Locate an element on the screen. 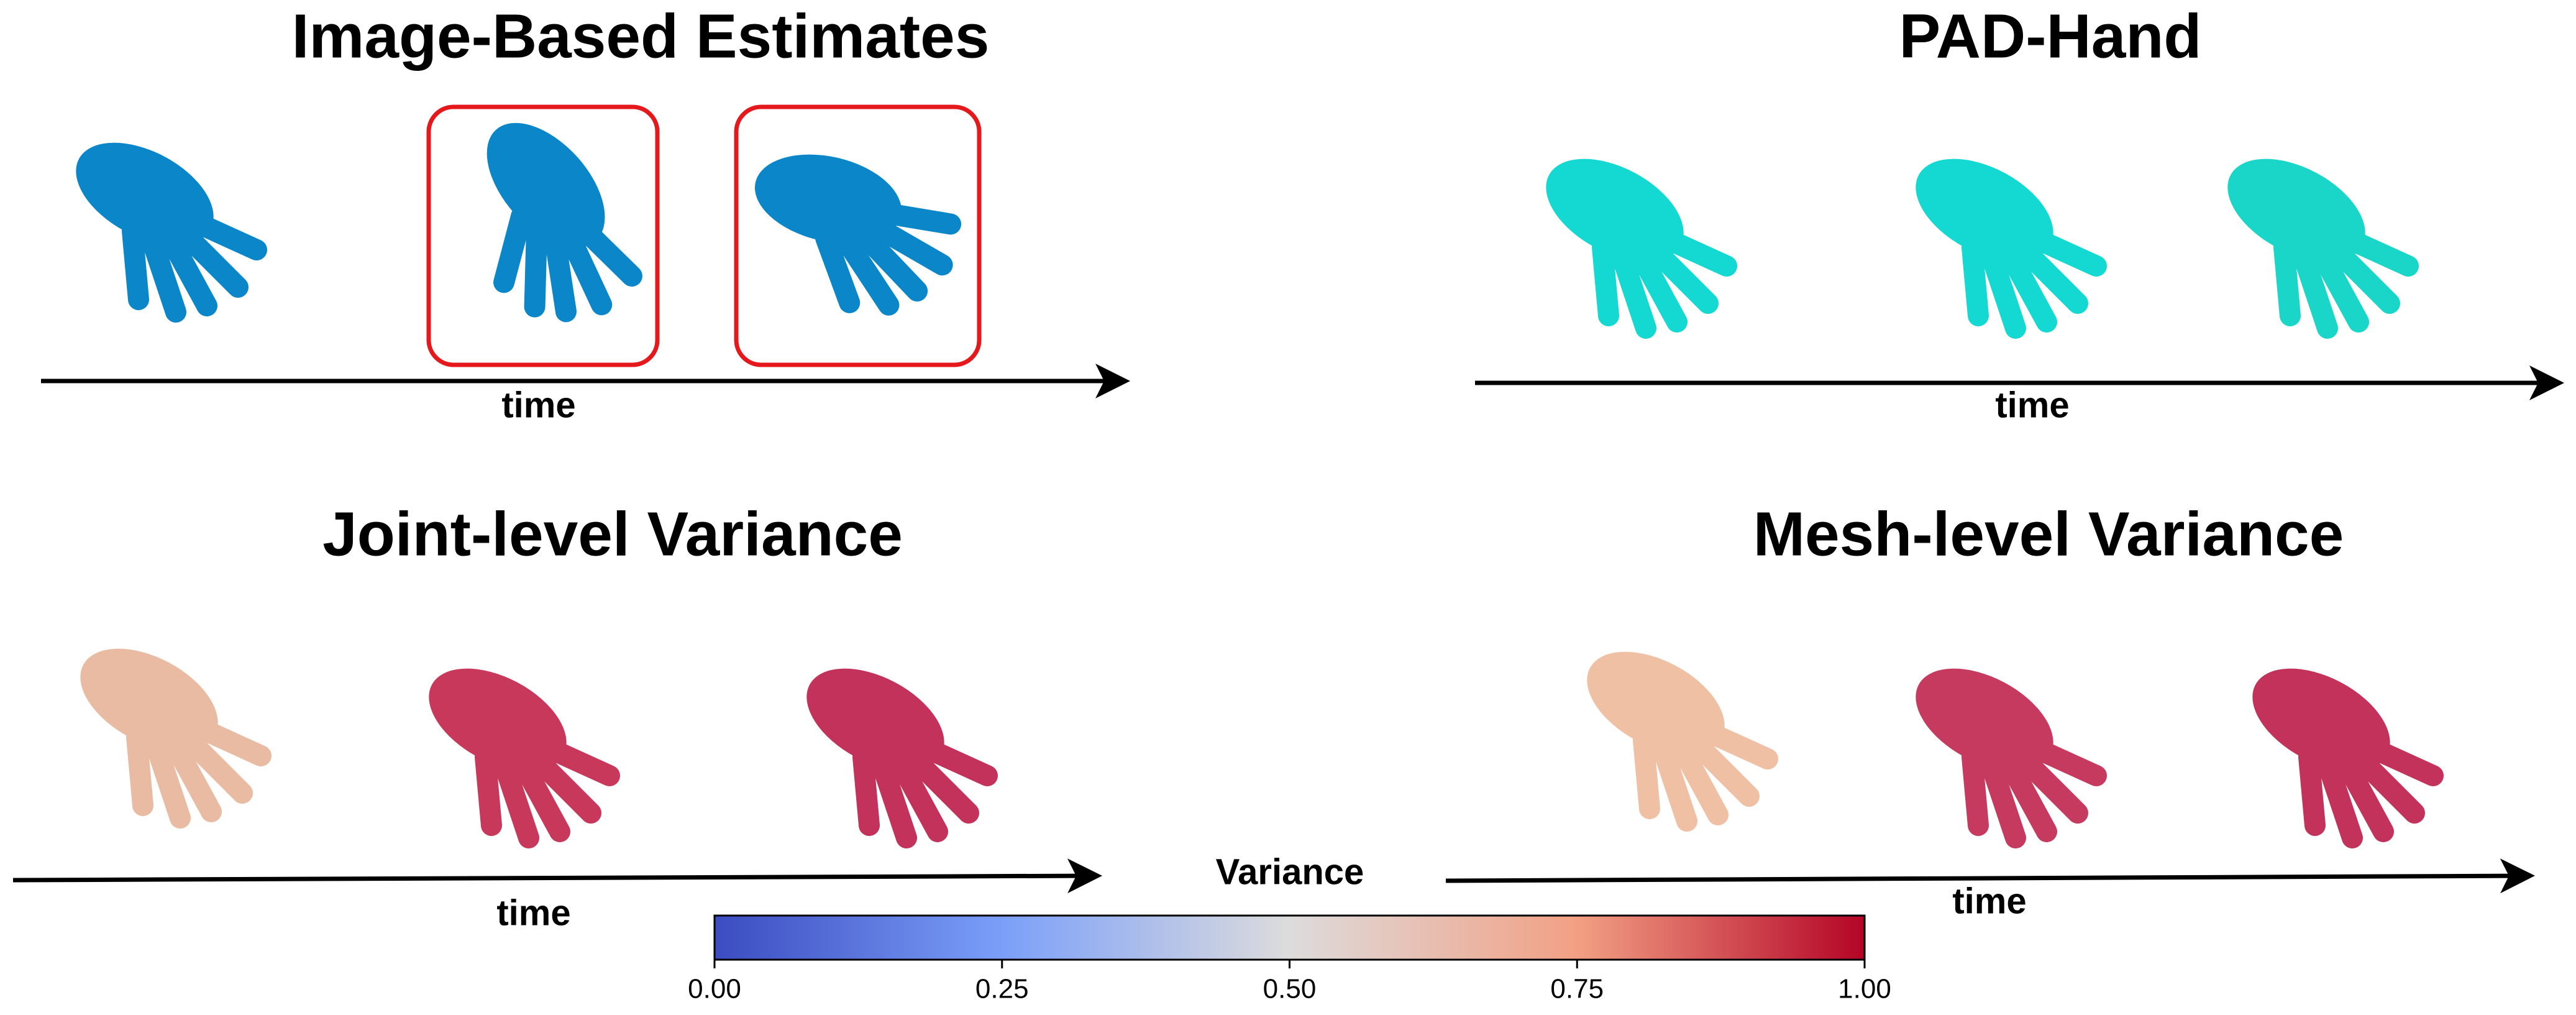 This screenshot has width=2576, height=1015. panel-title: PAD-Hand is located at coordinates (2050, 36).